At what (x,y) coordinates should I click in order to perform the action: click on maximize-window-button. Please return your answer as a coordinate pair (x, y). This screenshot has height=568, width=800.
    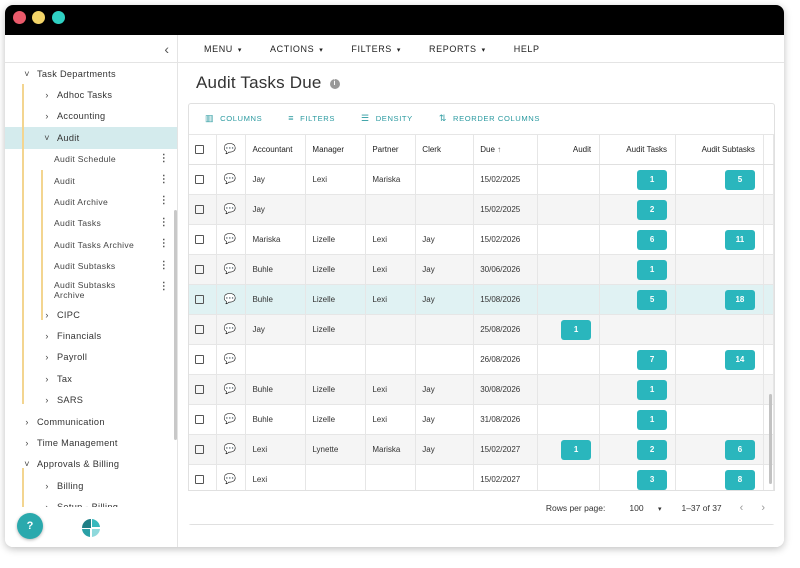
    Looking at the image, I should click on (58, 17).